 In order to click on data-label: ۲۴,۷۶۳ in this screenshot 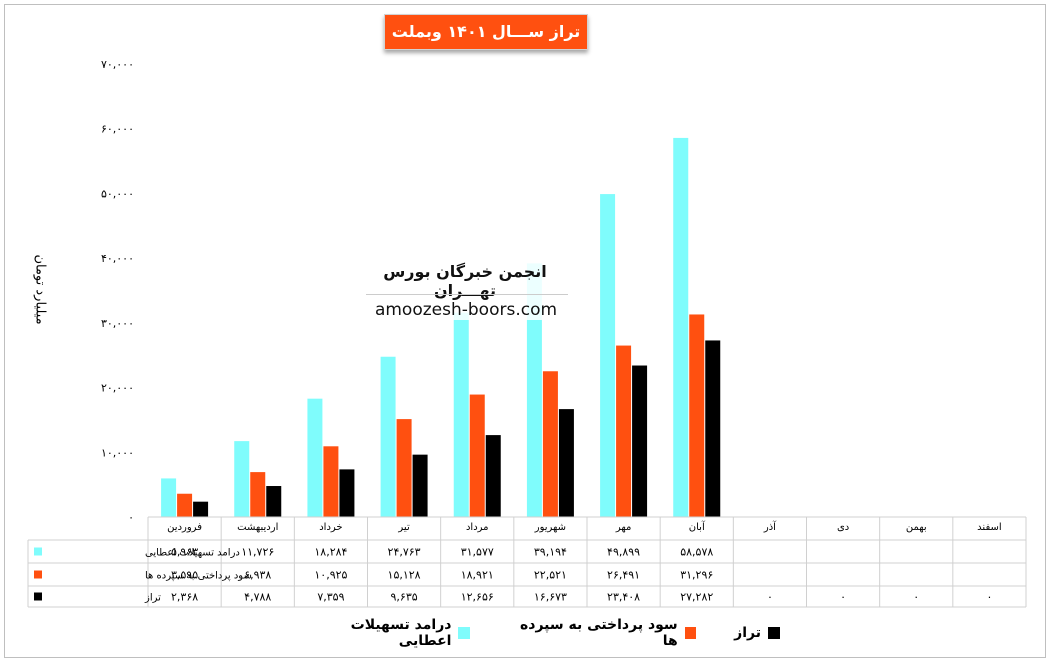, I will do `click(404, 552)`.